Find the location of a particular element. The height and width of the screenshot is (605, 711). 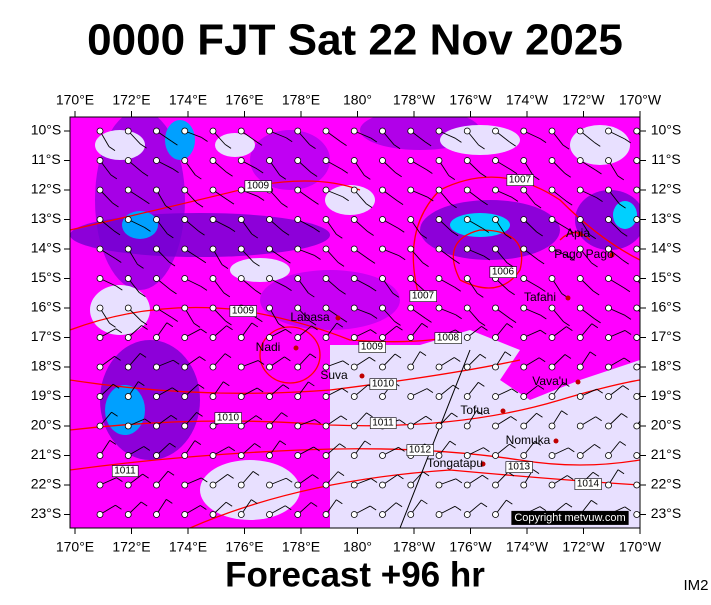

subtitle: Forecast +96 hr is located at coordinates (355, 574).